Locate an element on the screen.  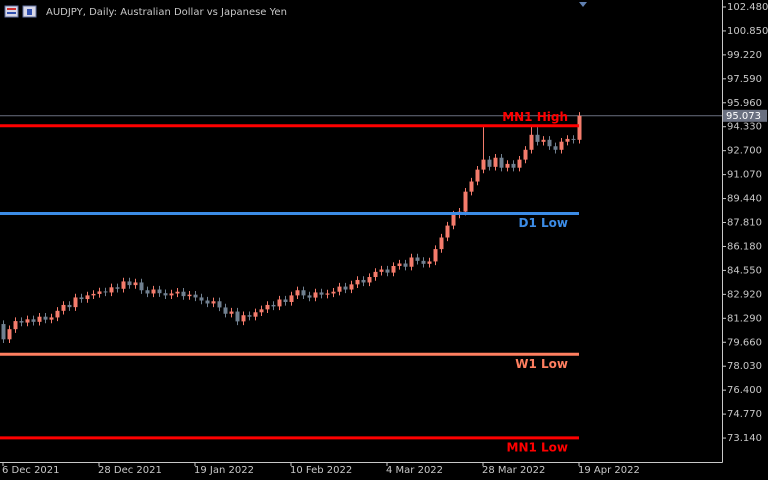
level-label: W1 Low is located at coordinates (541, 364).